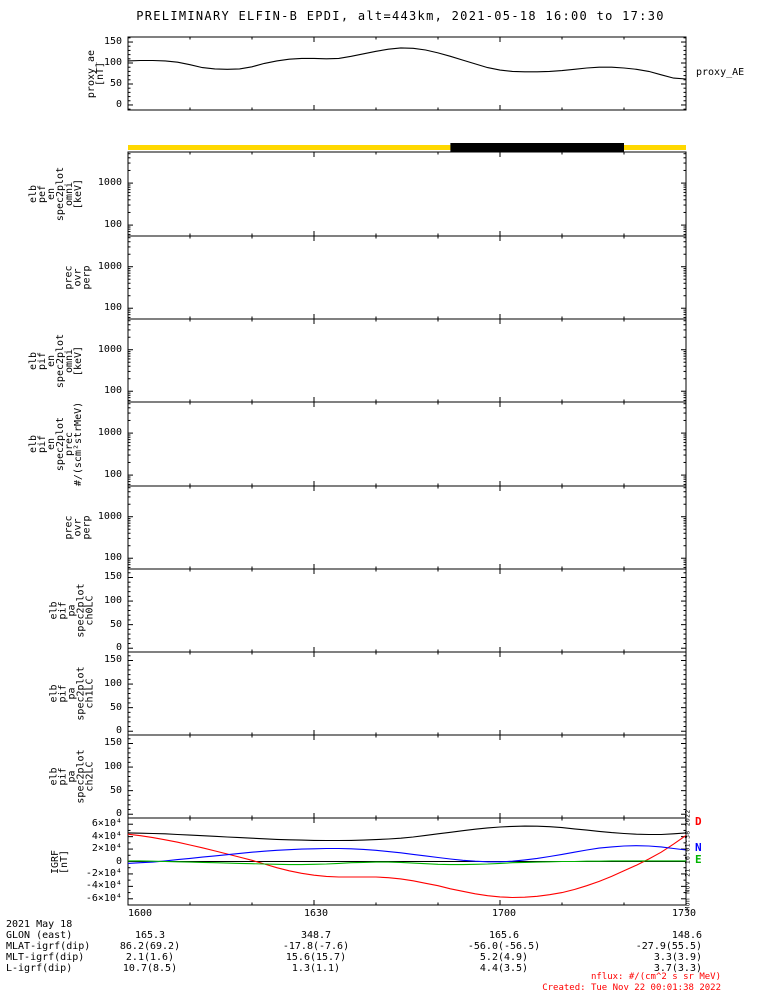  I want to click on series-N, so click(407, 854).